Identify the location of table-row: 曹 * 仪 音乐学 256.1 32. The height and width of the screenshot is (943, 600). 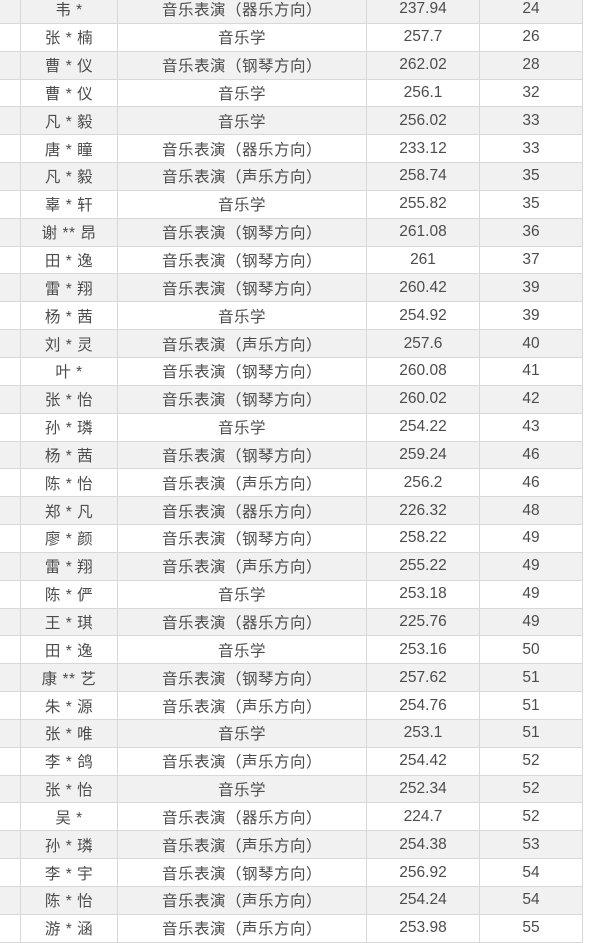
(291, 93).